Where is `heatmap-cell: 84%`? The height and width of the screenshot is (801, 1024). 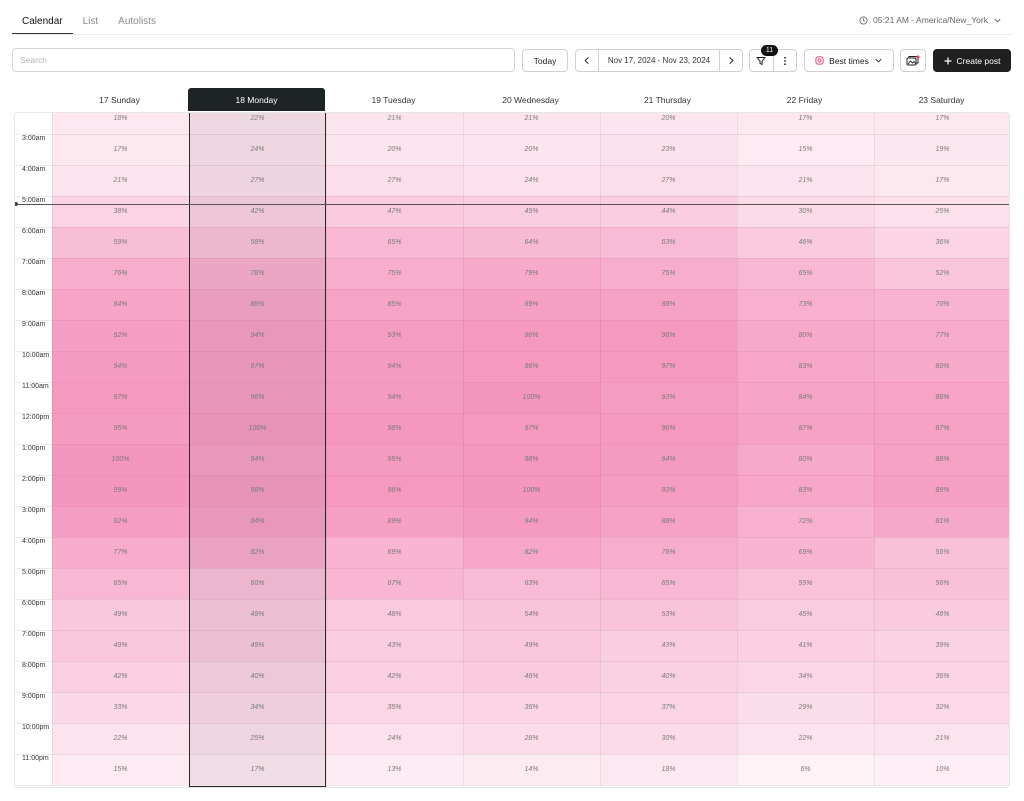 heatmap-cell: 84% is located at coordinates (805, 397).